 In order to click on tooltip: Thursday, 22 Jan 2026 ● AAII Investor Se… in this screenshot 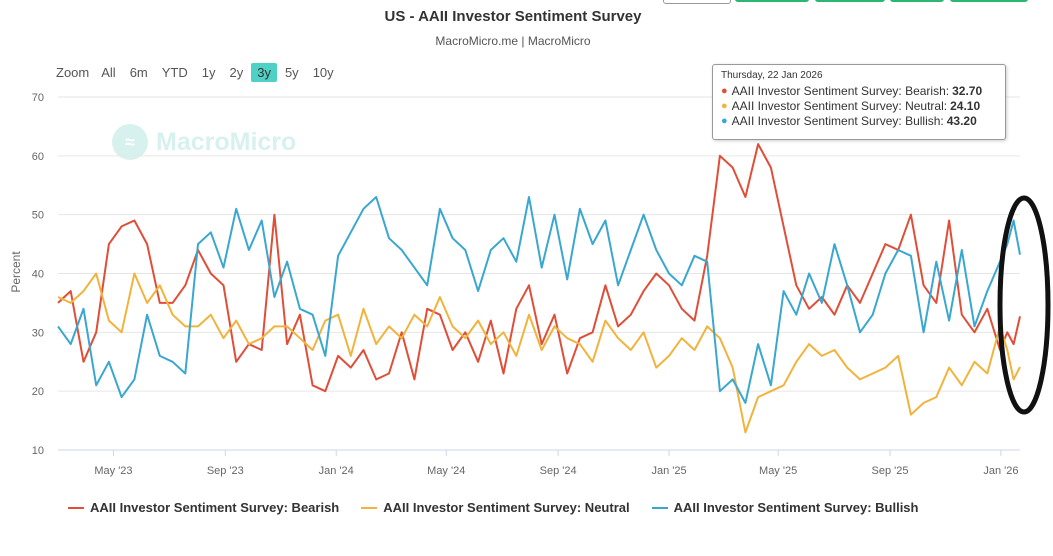, I will do `click(859, 102)`.